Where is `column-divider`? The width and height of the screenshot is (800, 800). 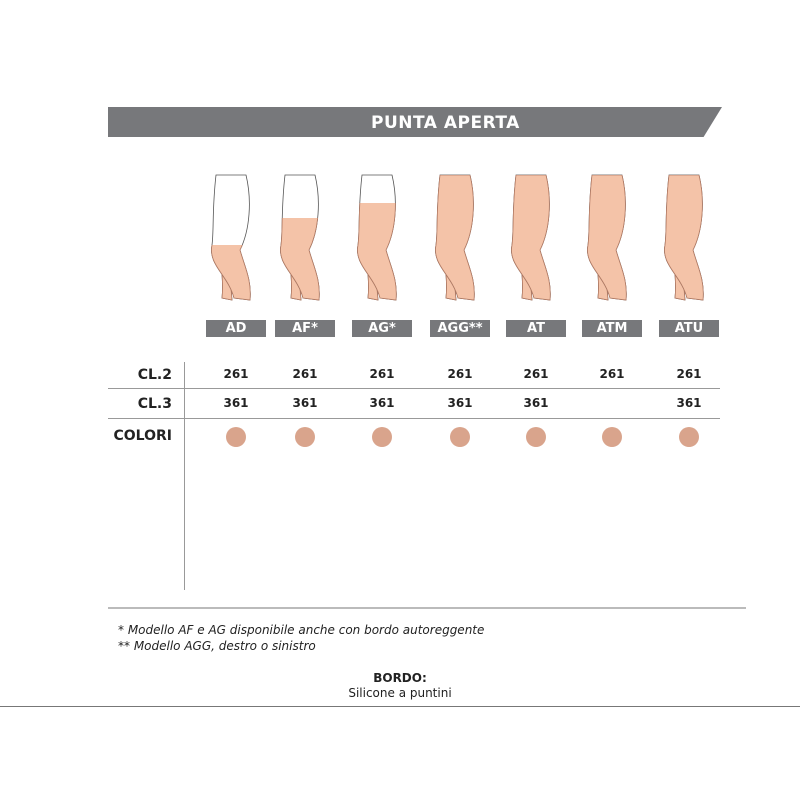
column-divider is located at coordinates (184, 476).